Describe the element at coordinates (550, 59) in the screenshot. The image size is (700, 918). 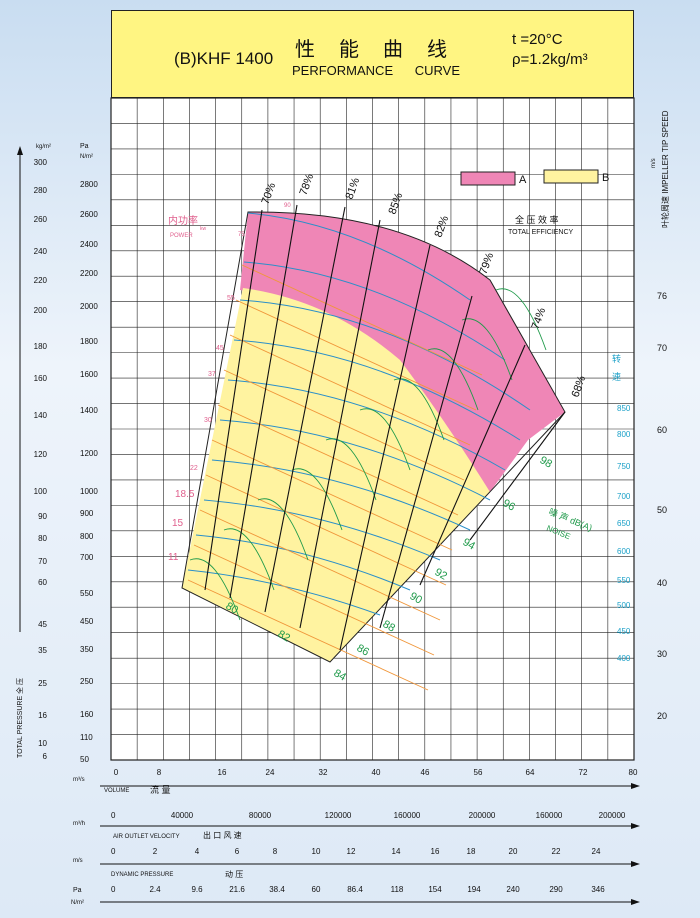
I see `density-condition: ρ=1.2kg/m³` at that location.